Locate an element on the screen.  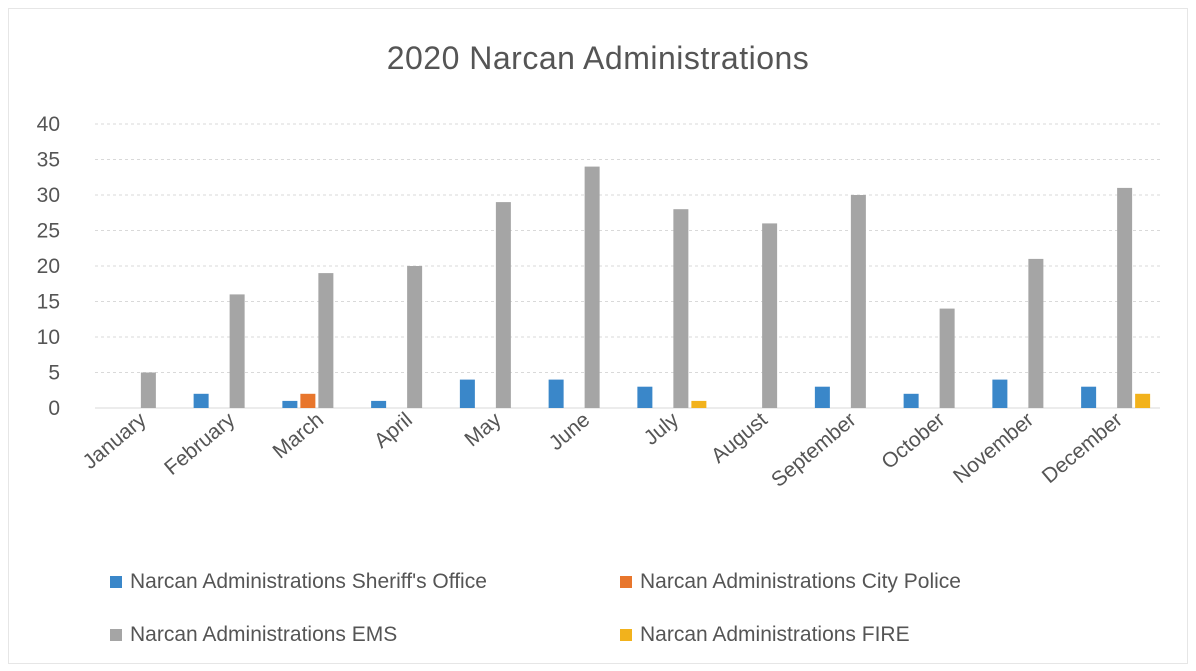
x-tick-label-august: August is located at coordinates (739, 438).